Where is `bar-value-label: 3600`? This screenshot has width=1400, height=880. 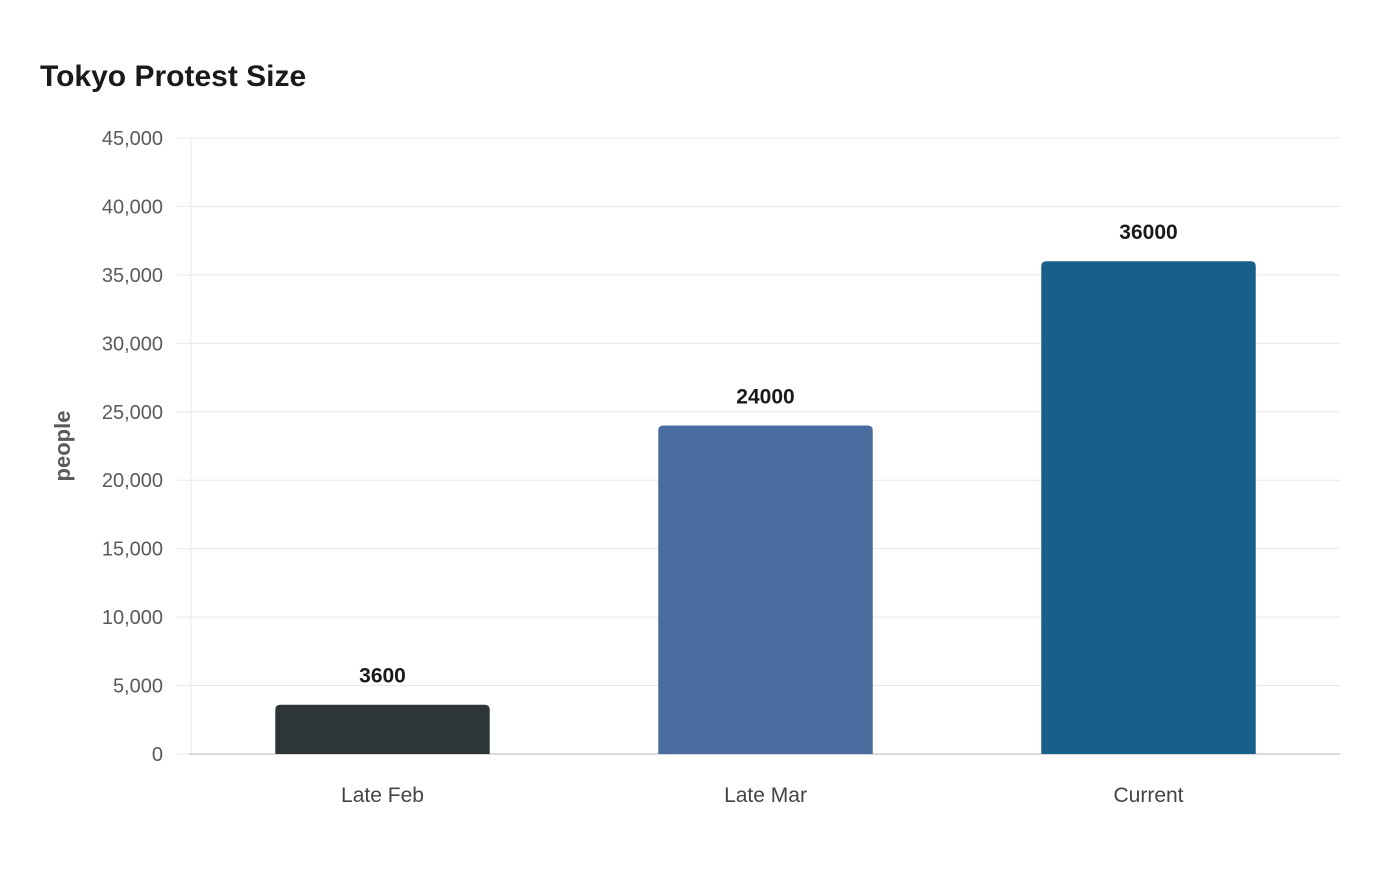
bar-value-label: 3600 is located at coordinates (382, 676).